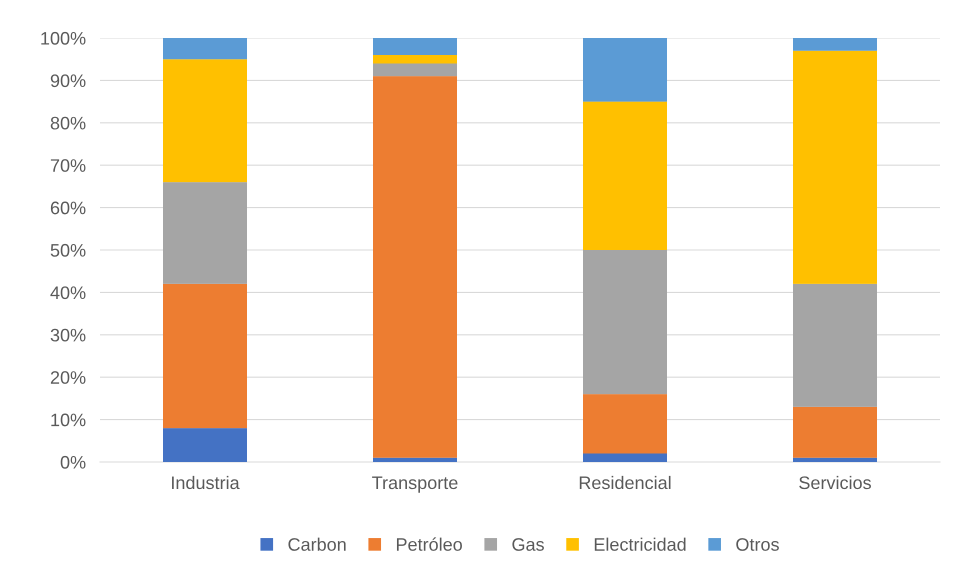 Image resolution: width=958 pixels, height=582 pixels. Describe the element at coordinates (68, 81) in the screenshot. I see `y-tick-label: 90%` at that location.